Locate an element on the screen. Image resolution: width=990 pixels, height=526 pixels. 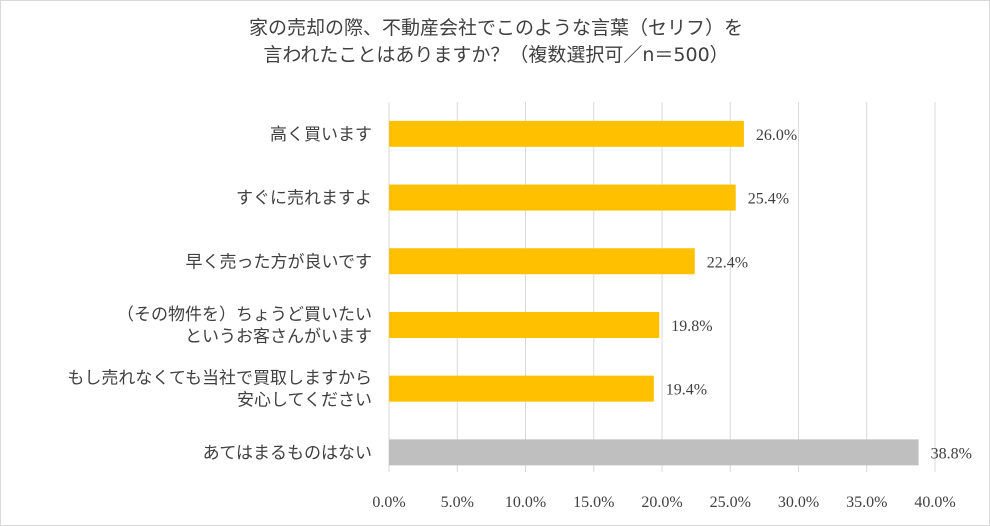
category-label-3-0: （その物件を）ちょうど買いたい is located at coordinates (244, 314).